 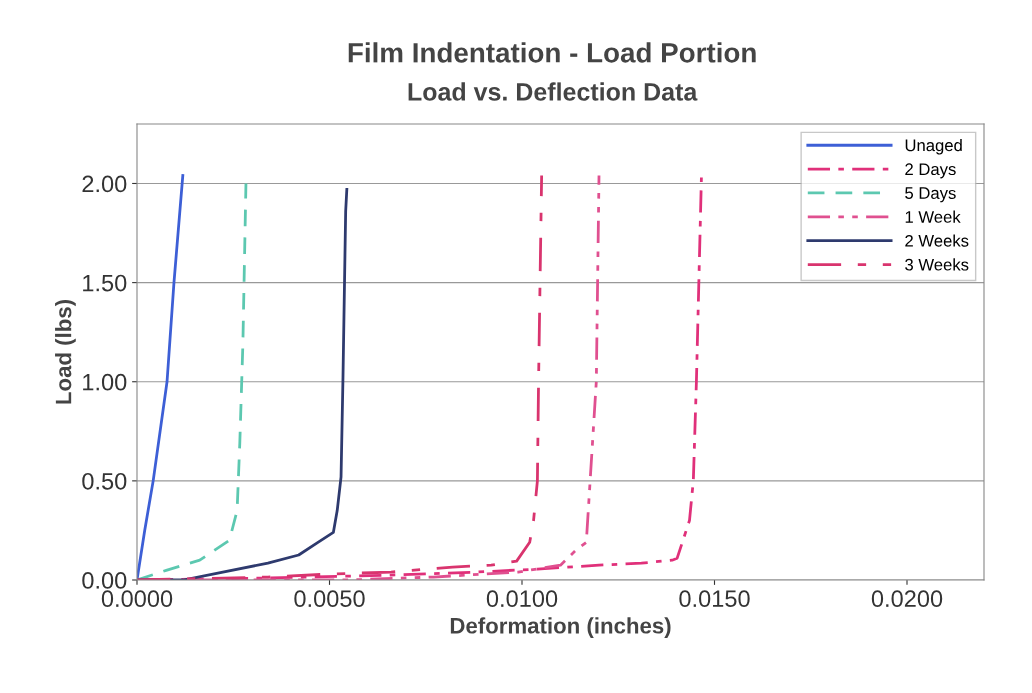 I want to click on y-tick-label: 1.50, so click(x=105, y=283).